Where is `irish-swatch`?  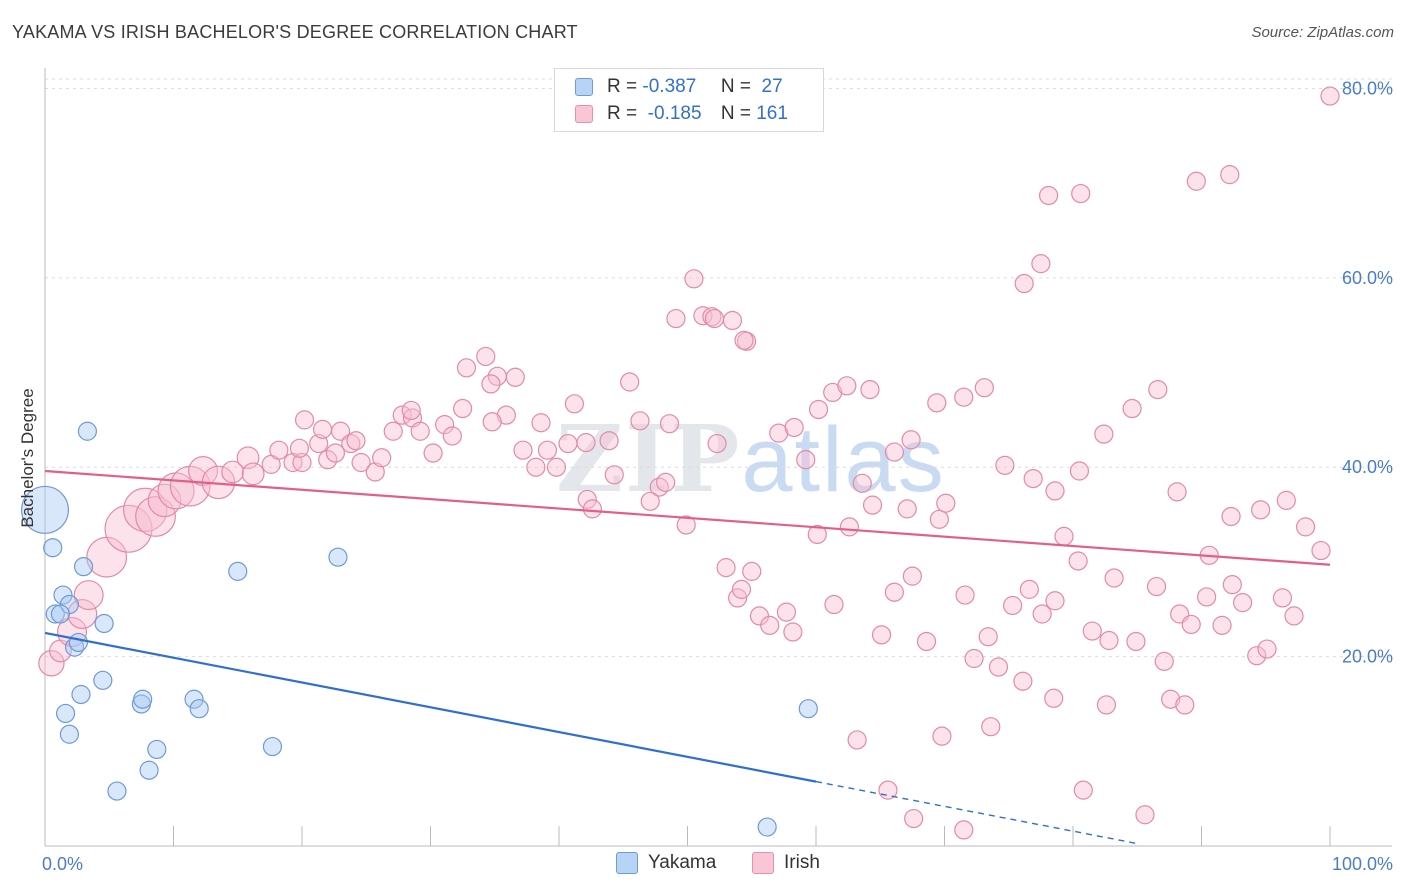 irish-swatch is located at coordinates (584, 114).